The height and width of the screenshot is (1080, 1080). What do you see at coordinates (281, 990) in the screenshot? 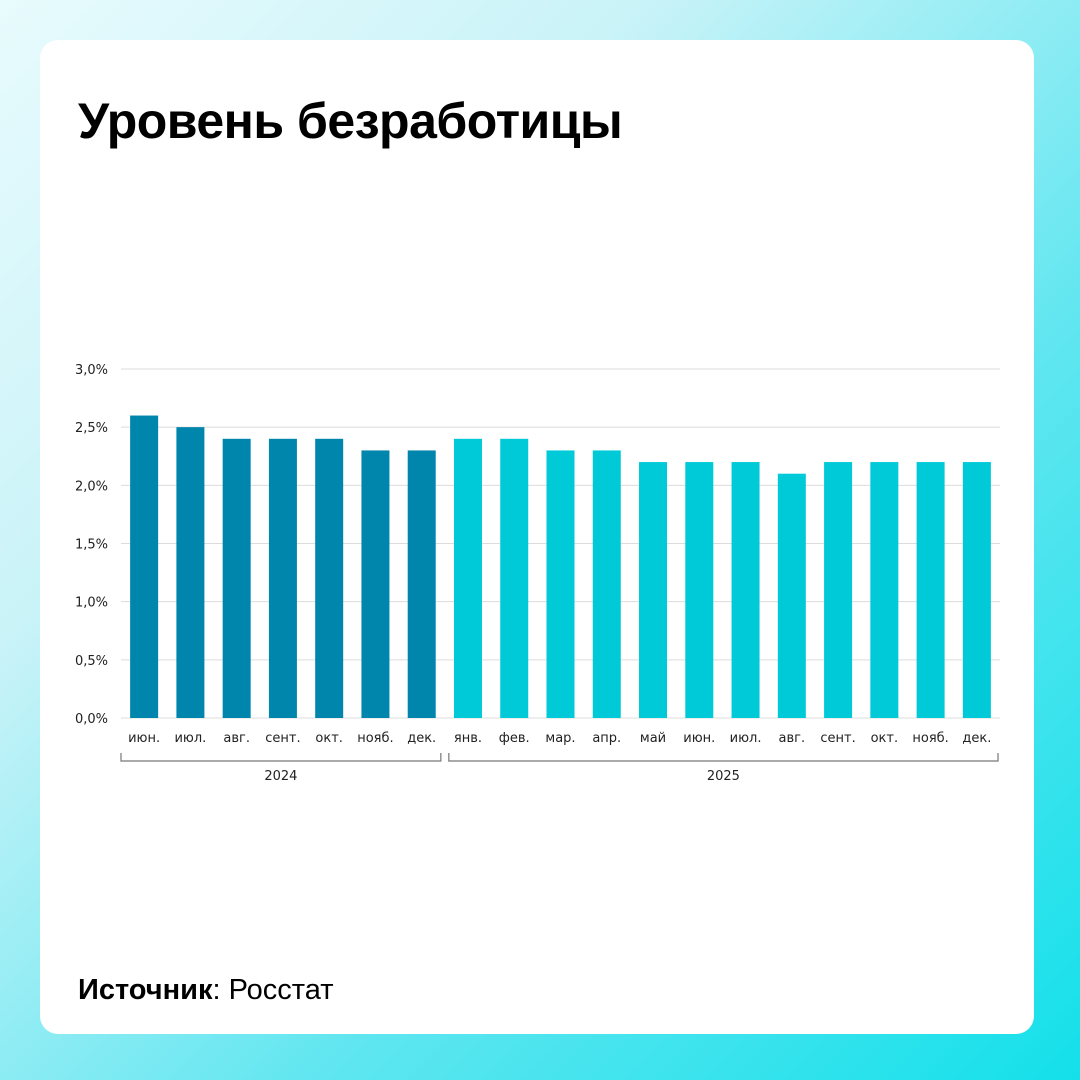
I see `source-value: Росстат` at bounding box center [281, 990].